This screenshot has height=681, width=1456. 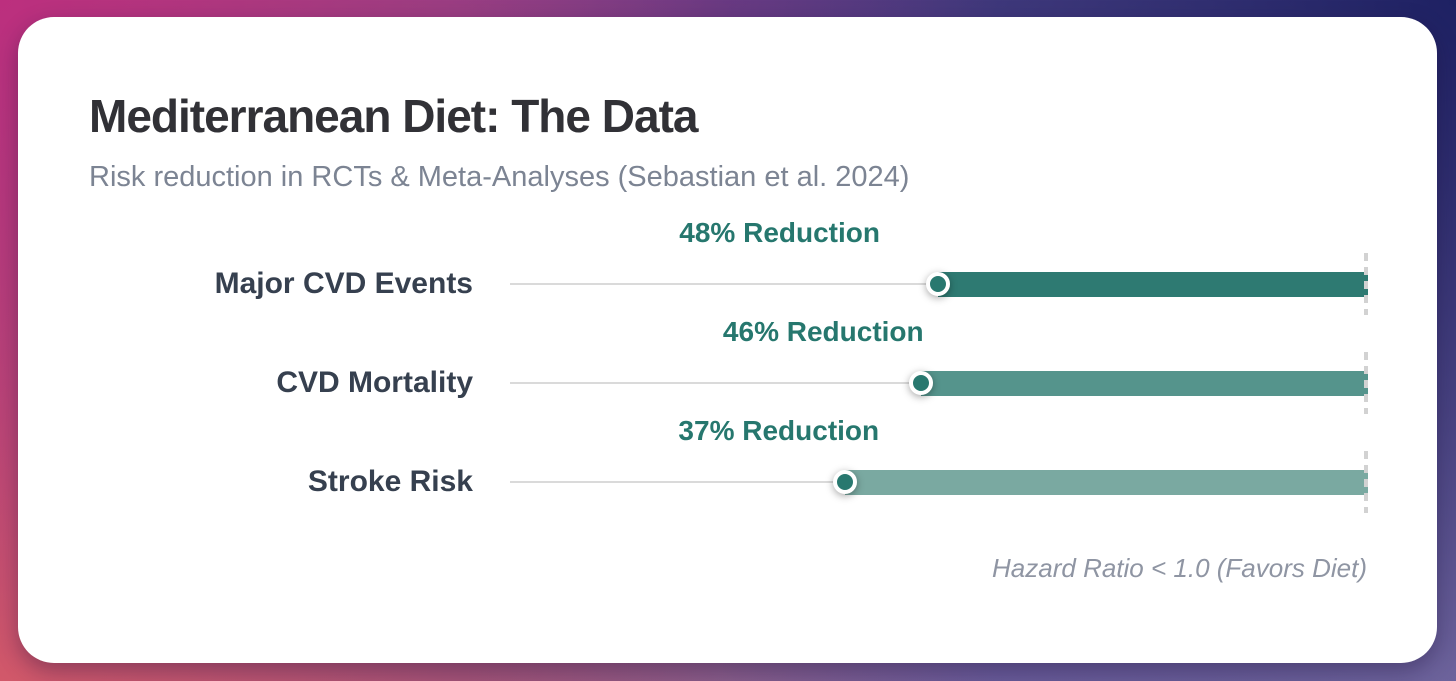 What do you see at coordinates (779, 232) in the screenshot?
I see `value-annotation: 48% Reduction` at bounding box center [779, 232].